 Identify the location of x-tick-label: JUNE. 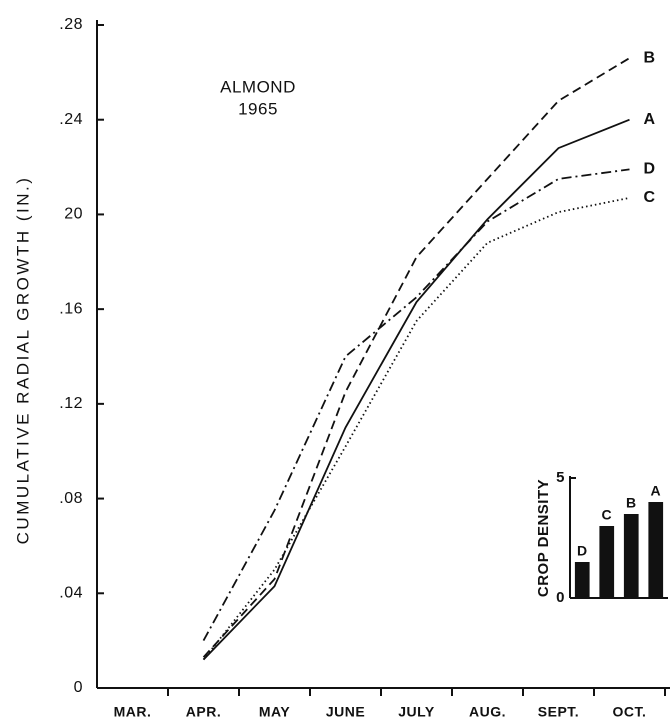
(345, 712).